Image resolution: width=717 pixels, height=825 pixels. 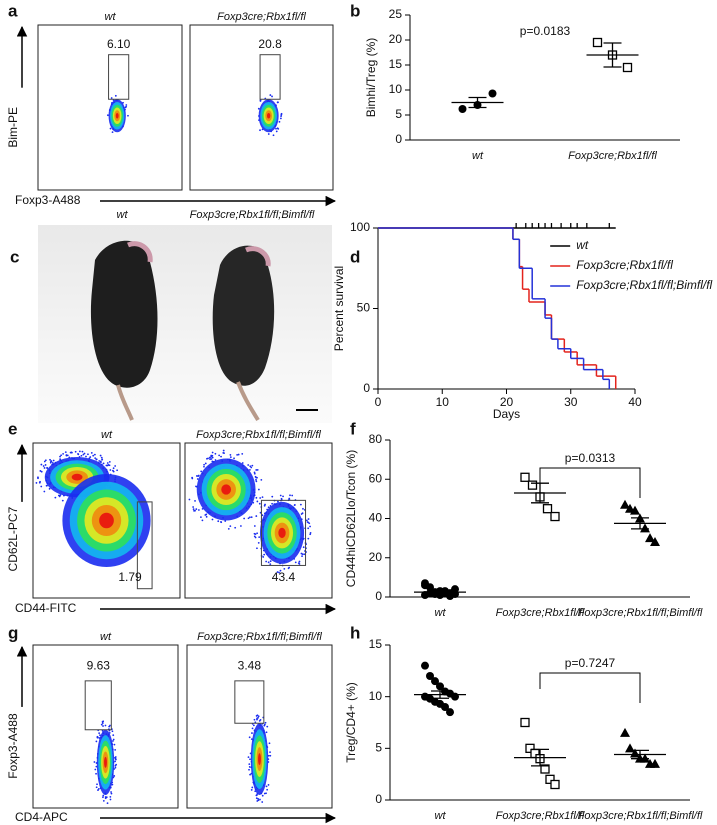 What do you see at coordinates (355, 10) in the screenshot?
I see `panel-label: b` at bounding box center [355, 10].